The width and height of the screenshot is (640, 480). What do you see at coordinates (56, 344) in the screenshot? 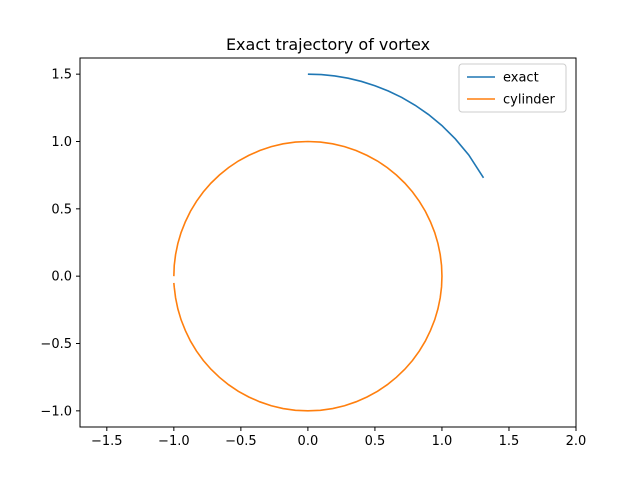
I see `y-tick-label: −0.5` at bounding box center [56, 344].